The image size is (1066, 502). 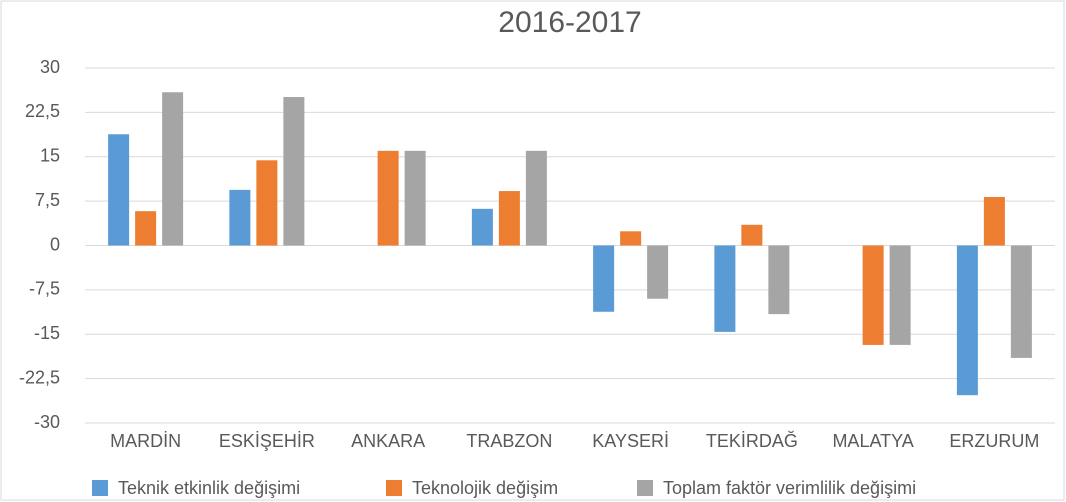 What do you see at coordinates (42, 111) in the screenshot?
I see `y-tick-label: 22,5` at bounding box center [42, 111].